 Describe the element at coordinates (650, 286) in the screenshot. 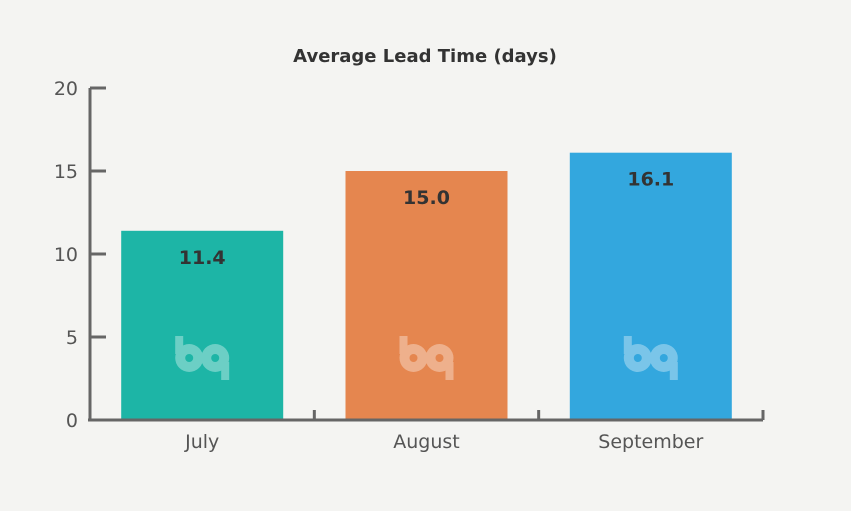

I see `bar-september` at that location.